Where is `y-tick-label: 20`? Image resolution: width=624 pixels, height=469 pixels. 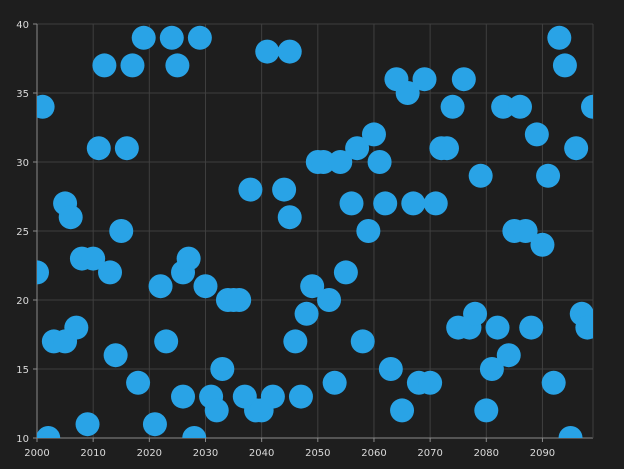
y-tick-label: 20 is located at coordinates (22, 301).